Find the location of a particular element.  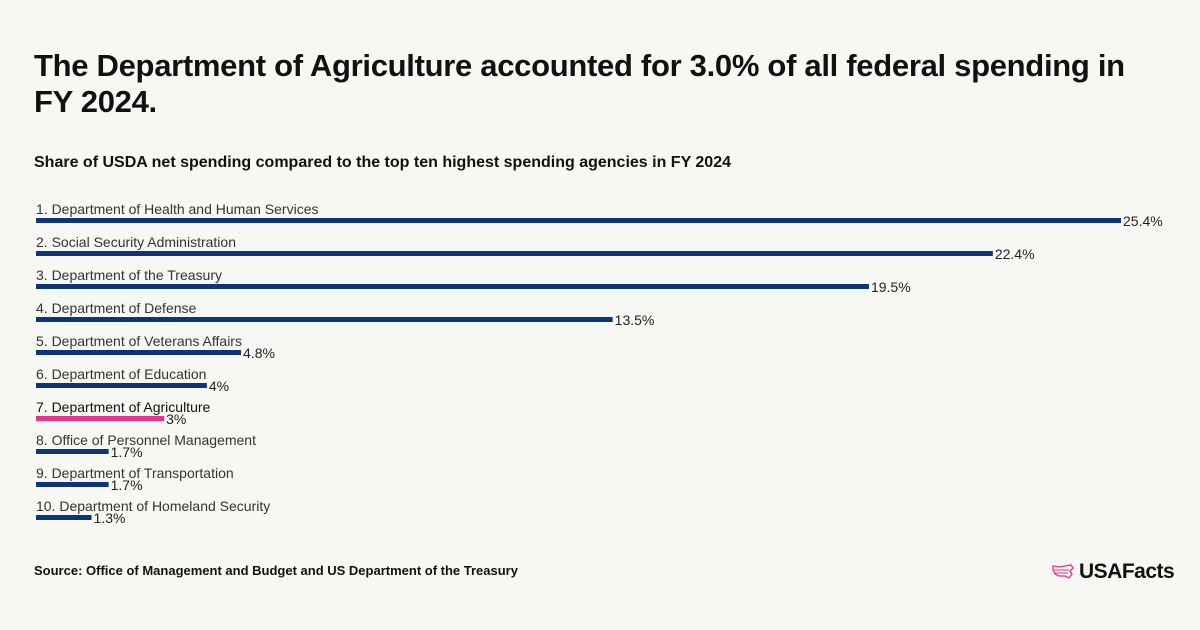

value-label: 22.4% is located at coordinates (1015, 254).